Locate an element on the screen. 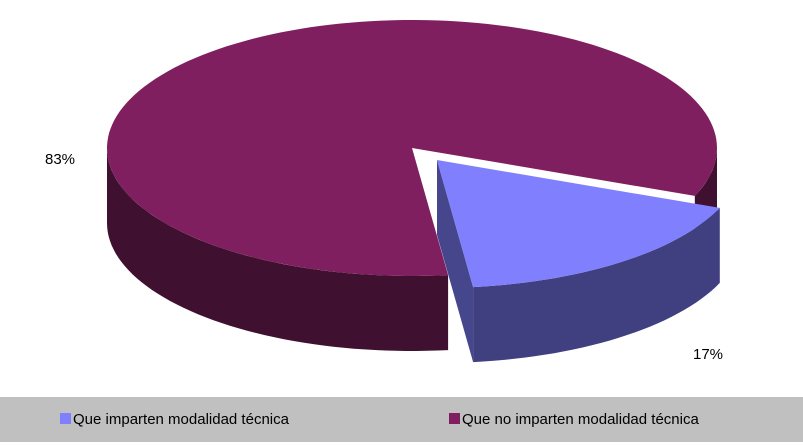 The image size is (803, 446). slice is located at coordinates (578, 224).